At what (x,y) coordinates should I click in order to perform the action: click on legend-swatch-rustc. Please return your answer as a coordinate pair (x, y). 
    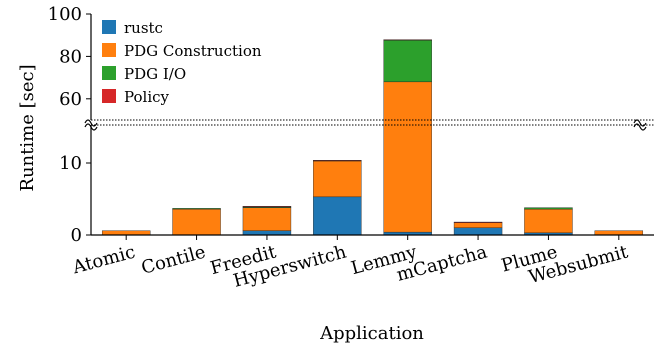
    Looking at the image, I should click on (109, 27).